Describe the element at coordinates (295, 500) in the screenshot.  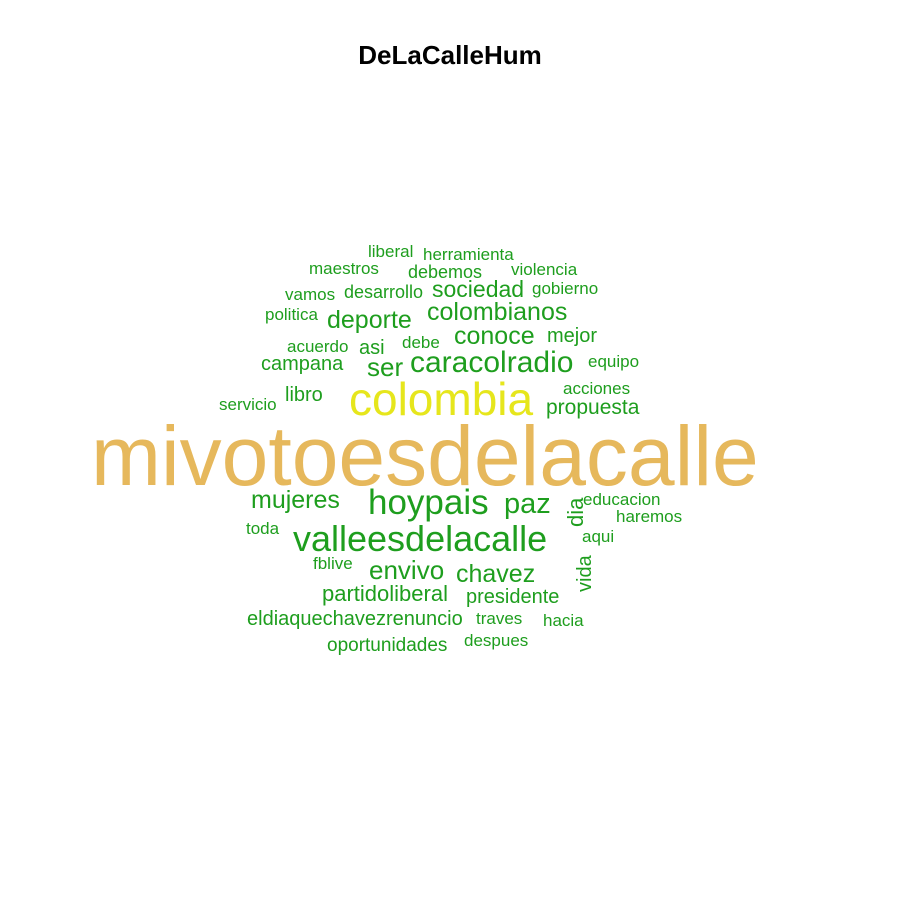
I see `word-mujeres: mujeres` at that location.